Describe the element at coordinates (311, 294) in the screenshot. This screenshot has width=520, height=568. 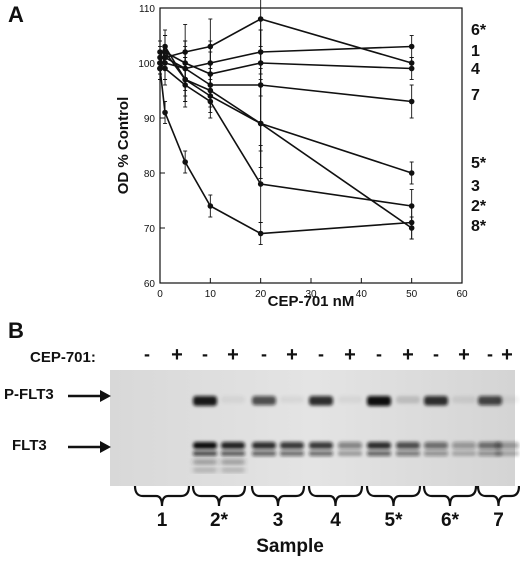
I see `x-tick-label: 30` at that location.